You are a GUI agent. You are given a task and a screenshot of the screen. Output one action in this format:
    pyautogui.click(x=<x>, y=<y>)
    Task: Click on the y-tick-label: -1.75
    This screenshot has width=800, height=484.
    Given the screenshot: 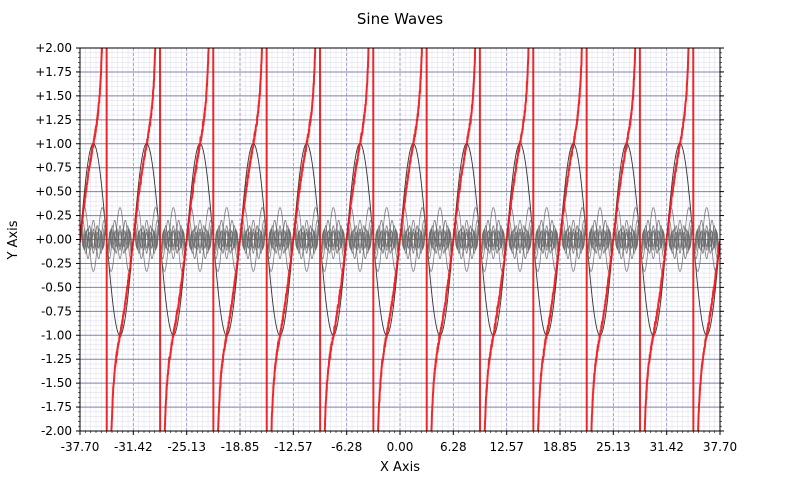 What is the action you would take?
    pyautogui.click(x=56, y=407)
    